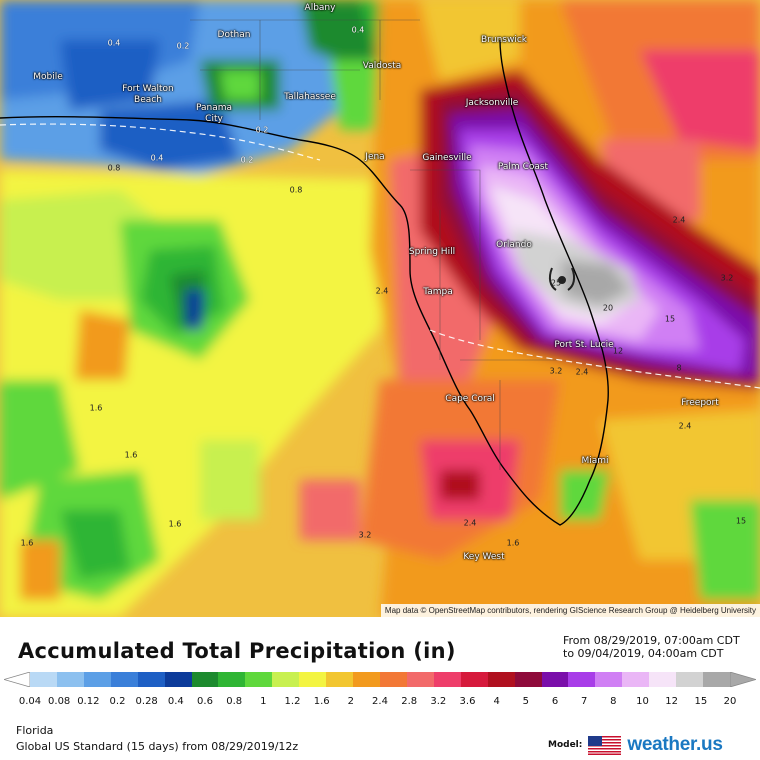 This screenshot has height=760, width=760. Describe the element at coordinates (59, 701) in the screenshot. I see `color-scale-tick-label: 0.08` at that location.